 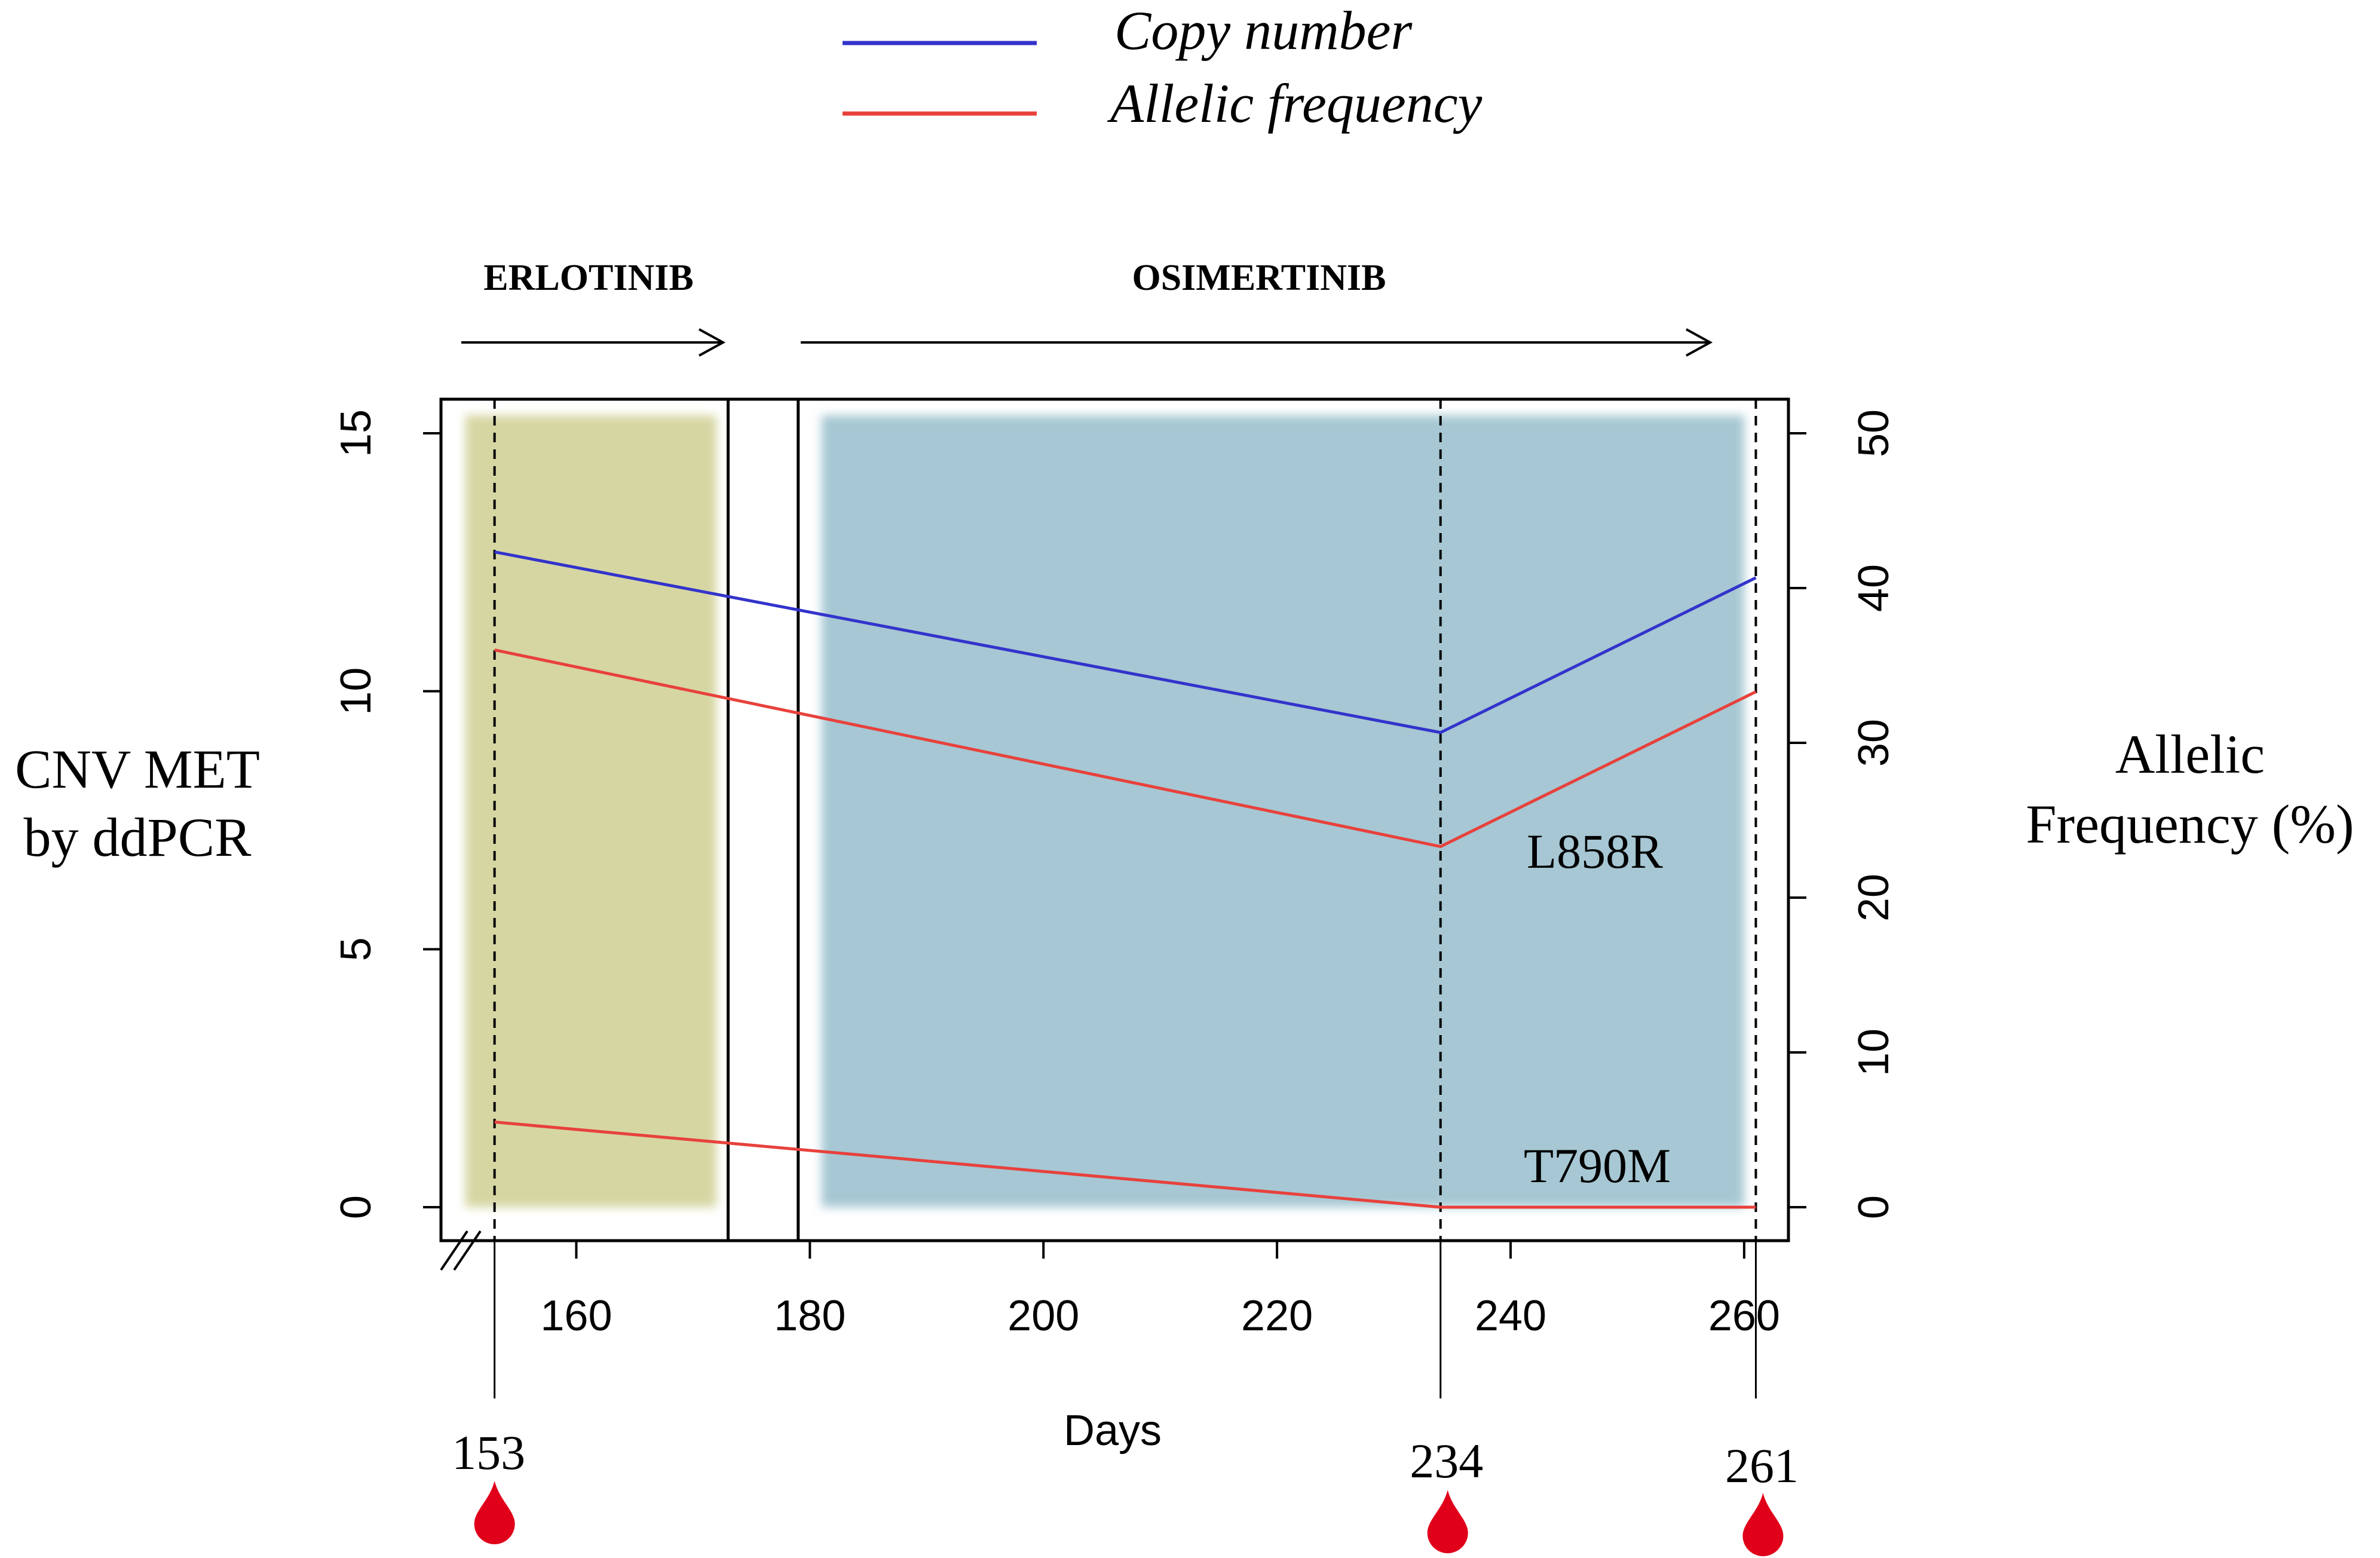 What do you see at coordinates (1446, 1461) in the screenshot?
I see `sample-day-label: 234` at bounding box center [1446, 1461].